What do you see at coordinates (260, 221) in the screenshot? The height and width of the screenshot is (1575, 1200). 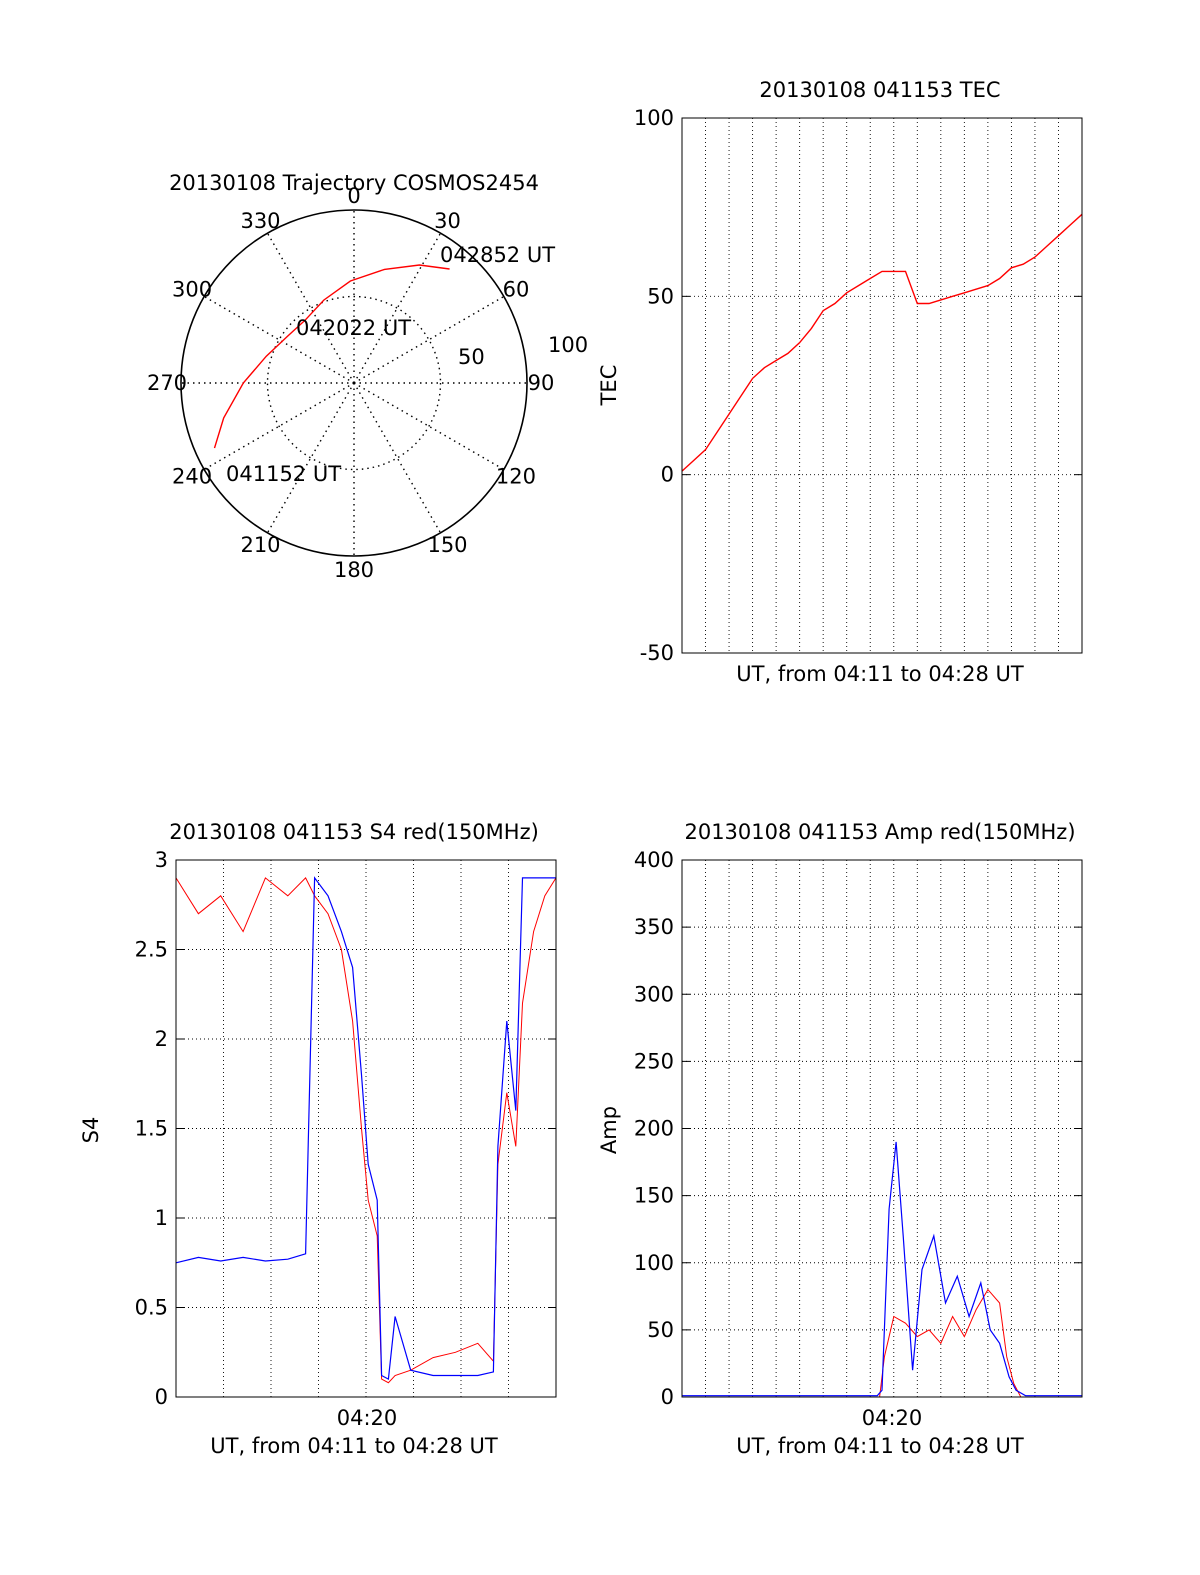 I see `azimuth-label-330: 330` at bounding box center [260, 221].